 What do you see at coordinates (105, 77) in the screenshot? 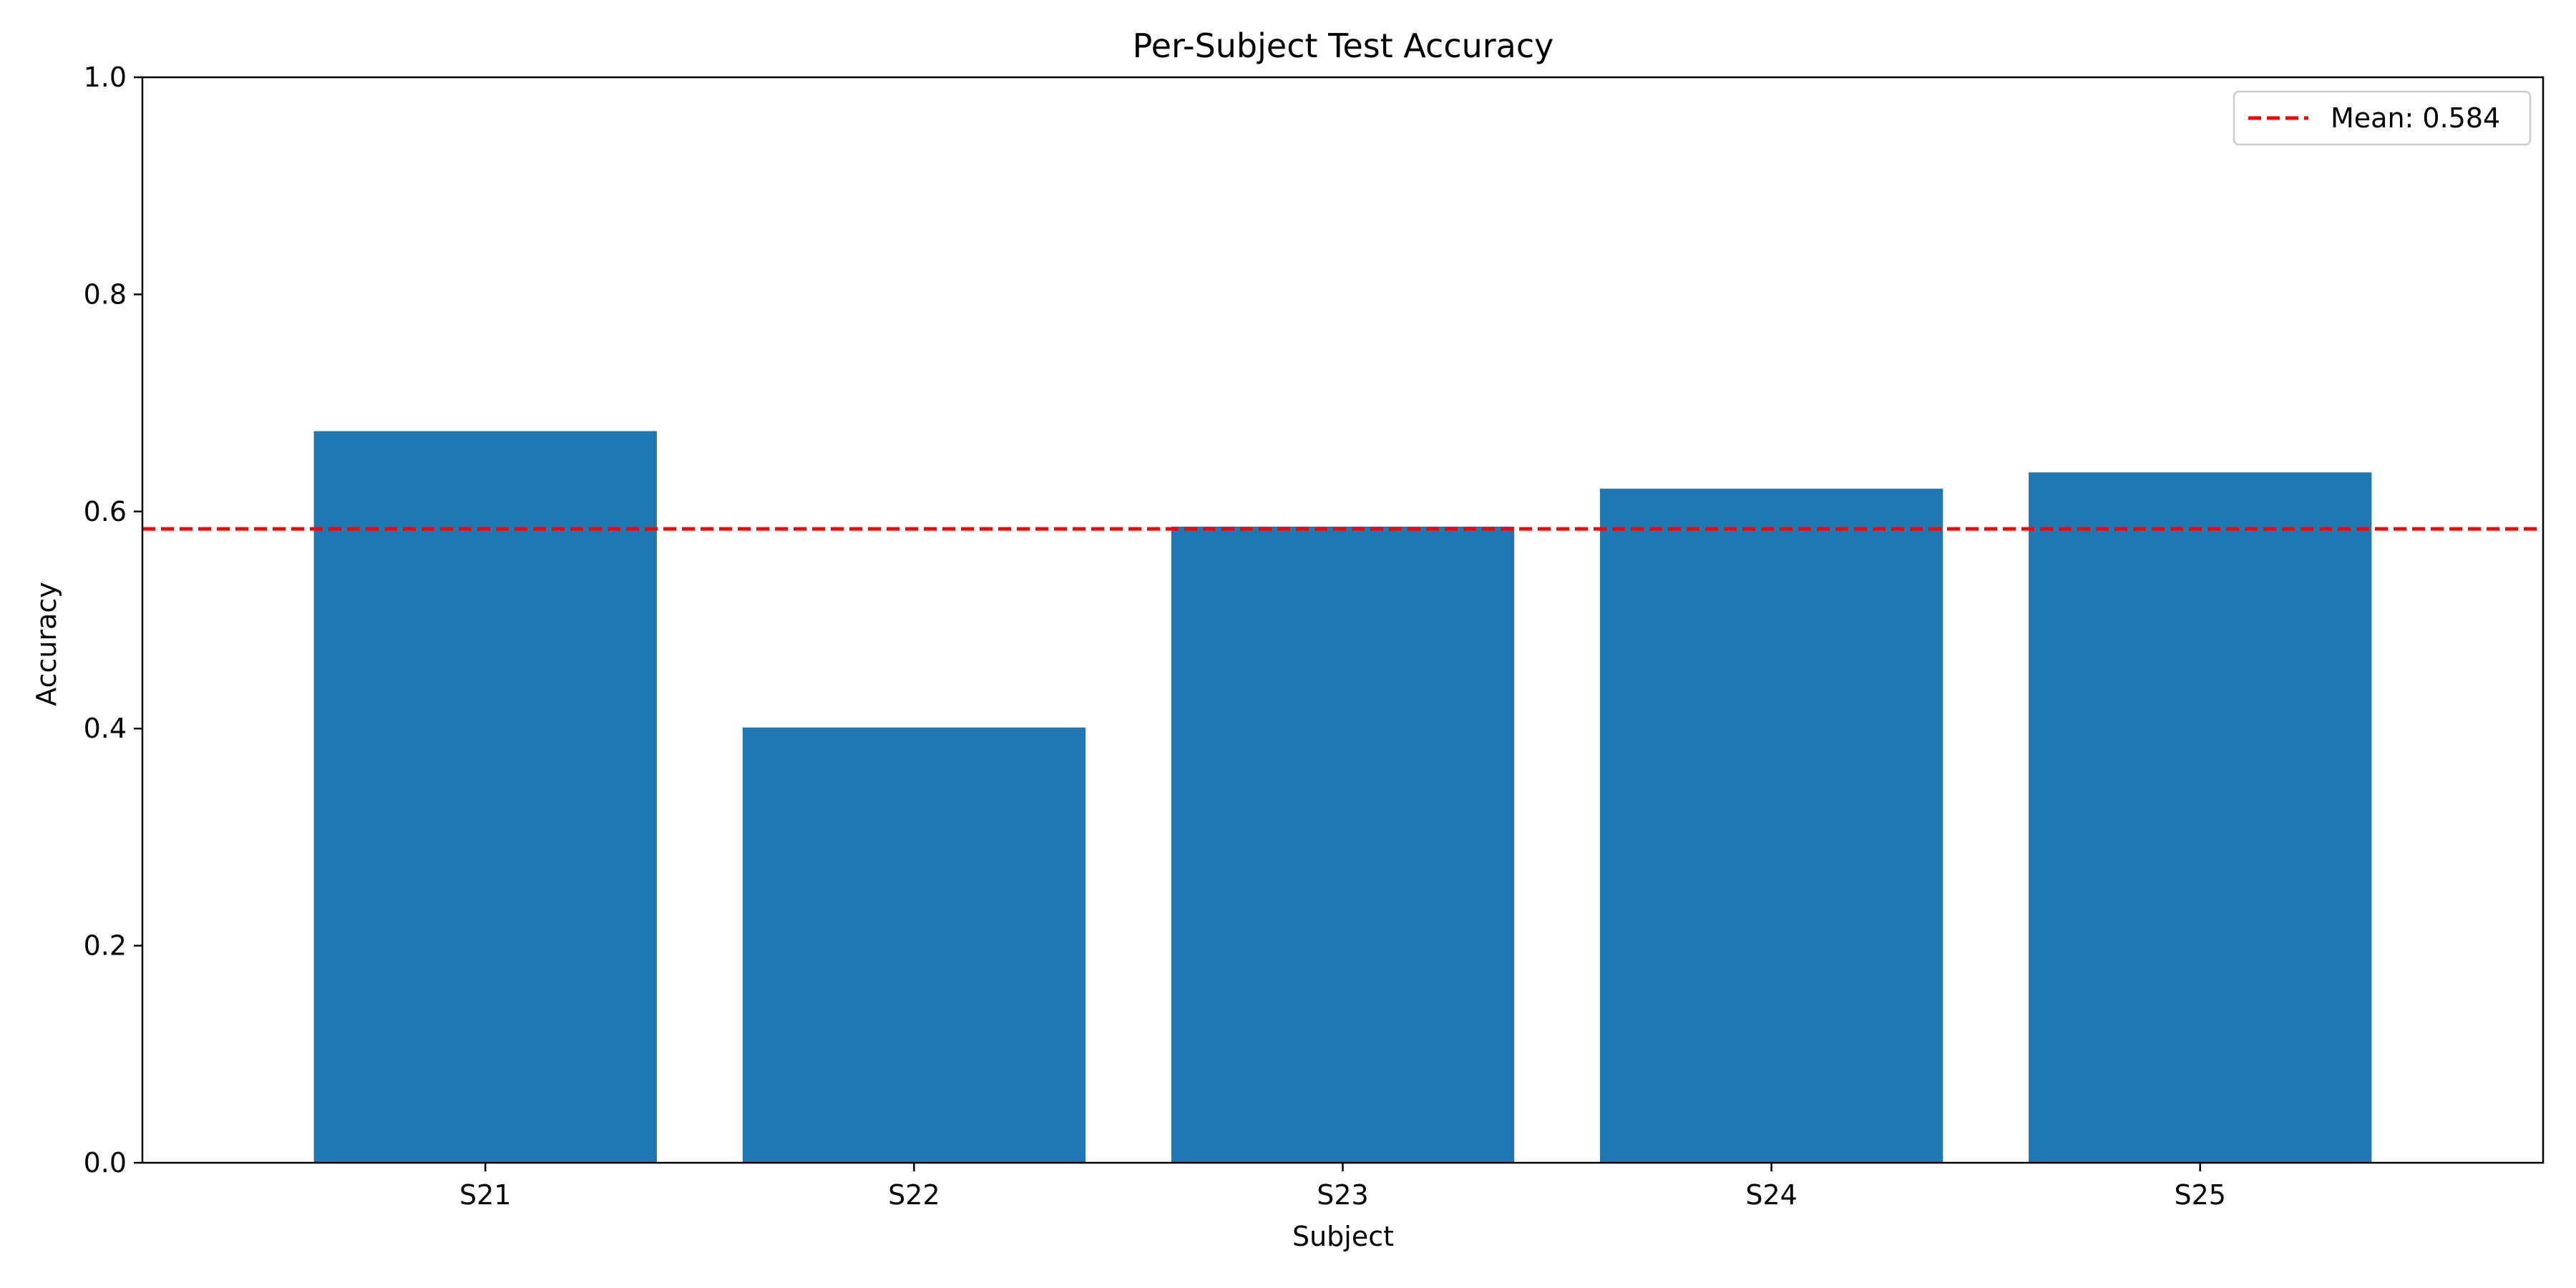
I see `y-tick-label: 1.0` at bounding box center [105, 77].